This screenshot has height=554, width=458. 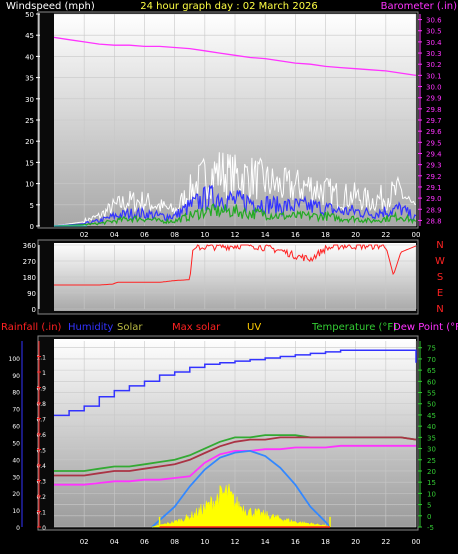 I want to click on legend-humidity: Humidity, so click(x=90, y=327).